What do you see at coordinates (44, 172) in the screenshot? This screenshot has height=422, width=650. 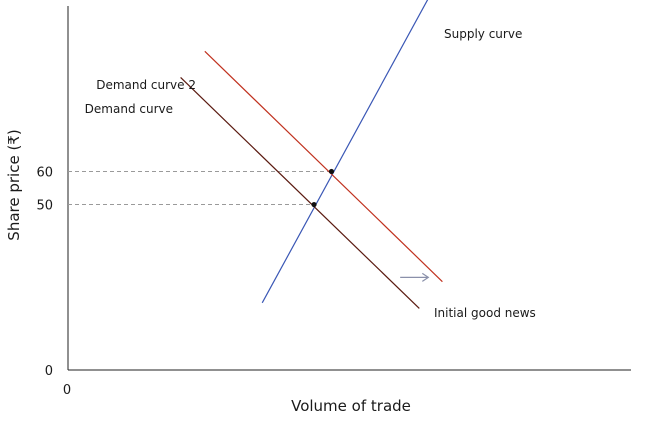 I see `y-tick-label-60: 60` at bounding box center [44, 172].